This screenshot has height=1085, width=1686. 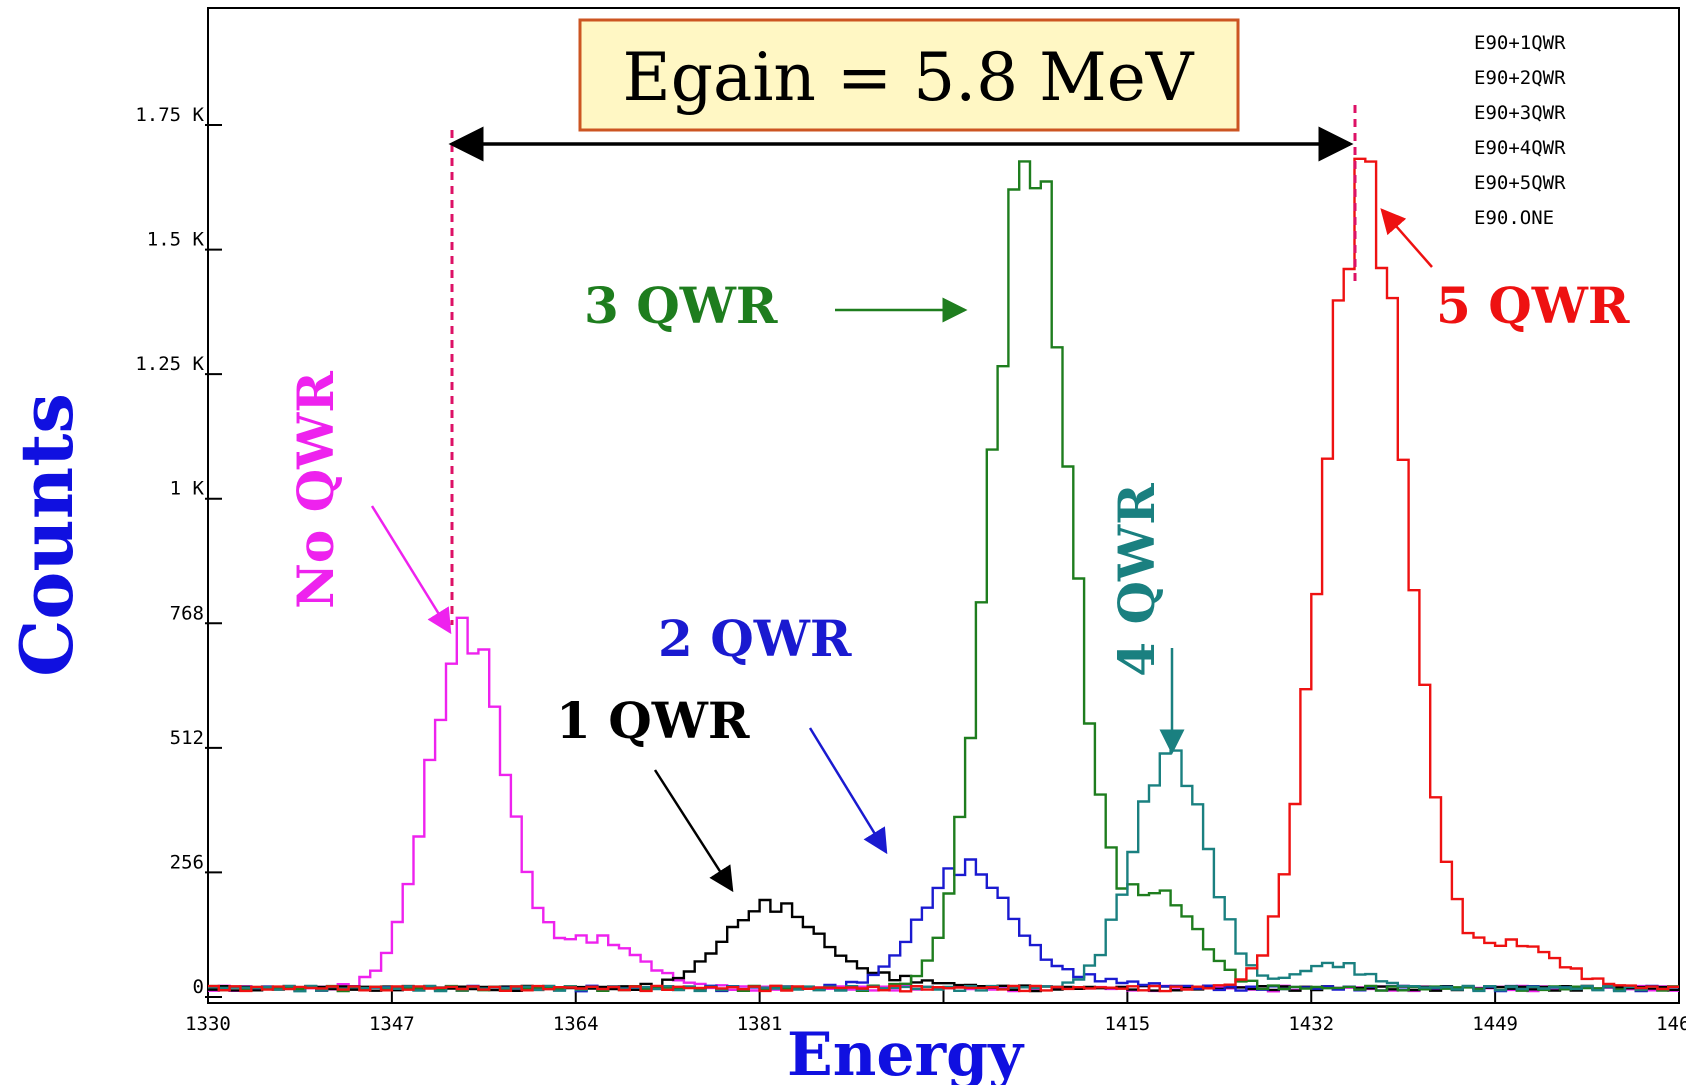 I want to click on arrow-2-qwr, so click(x=848, y=791).